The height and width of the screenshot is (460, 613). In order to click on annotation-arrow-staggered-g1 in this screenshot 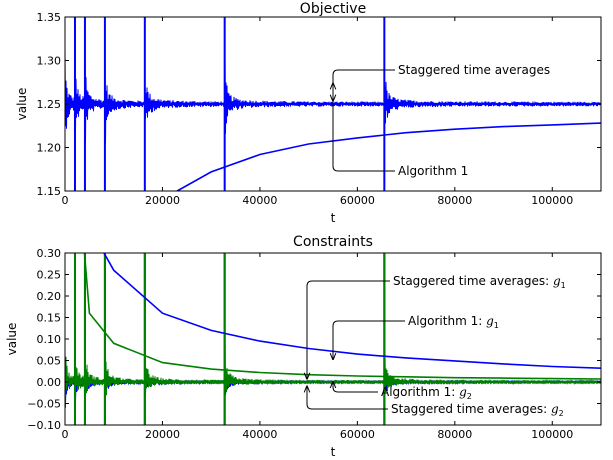, I will do `click(348, 329)`.